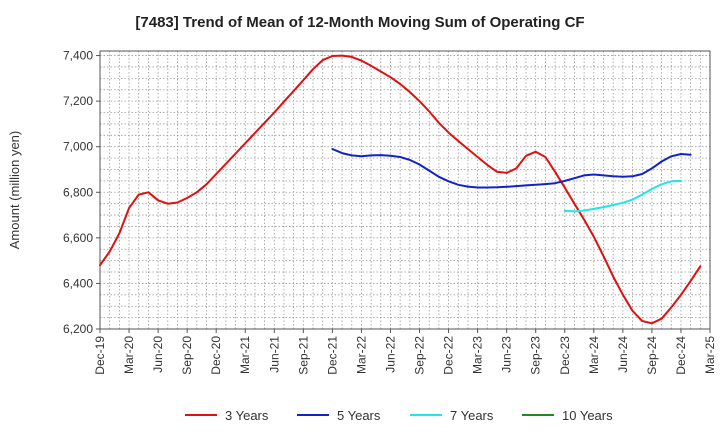 Image resolution: width=720 pixels, height=440 pixels. What do you see at coordinates (565, 355) in the screenshot?
I see `x-tick-label: Dec-23` at bounding box center [565, 355].